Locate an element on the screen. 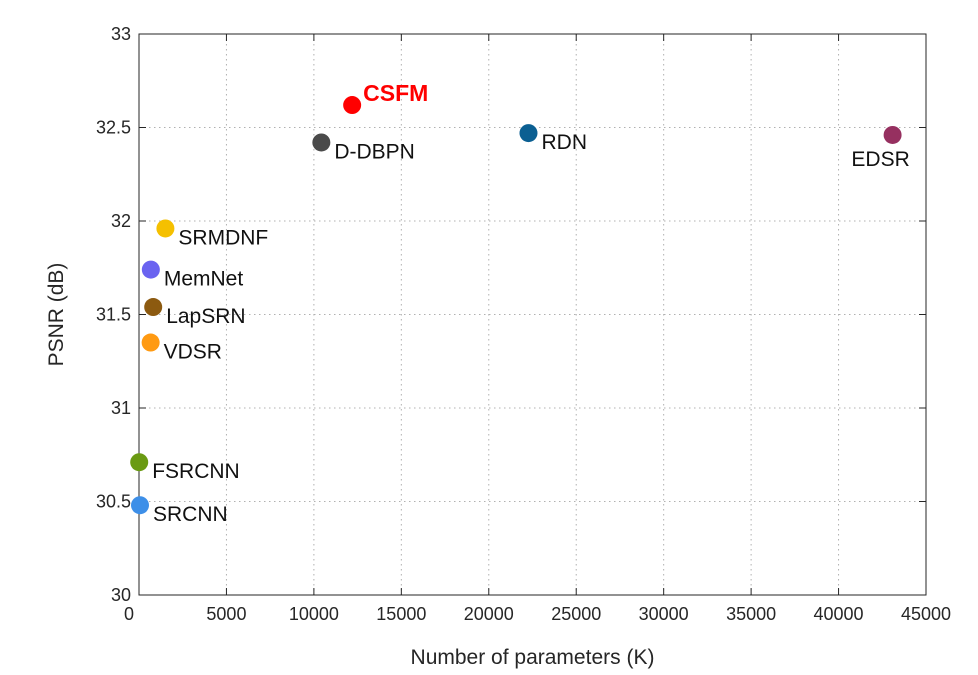 This screenshot has width=978, height=675. point-srcnn is located at coordinates (139, 505).